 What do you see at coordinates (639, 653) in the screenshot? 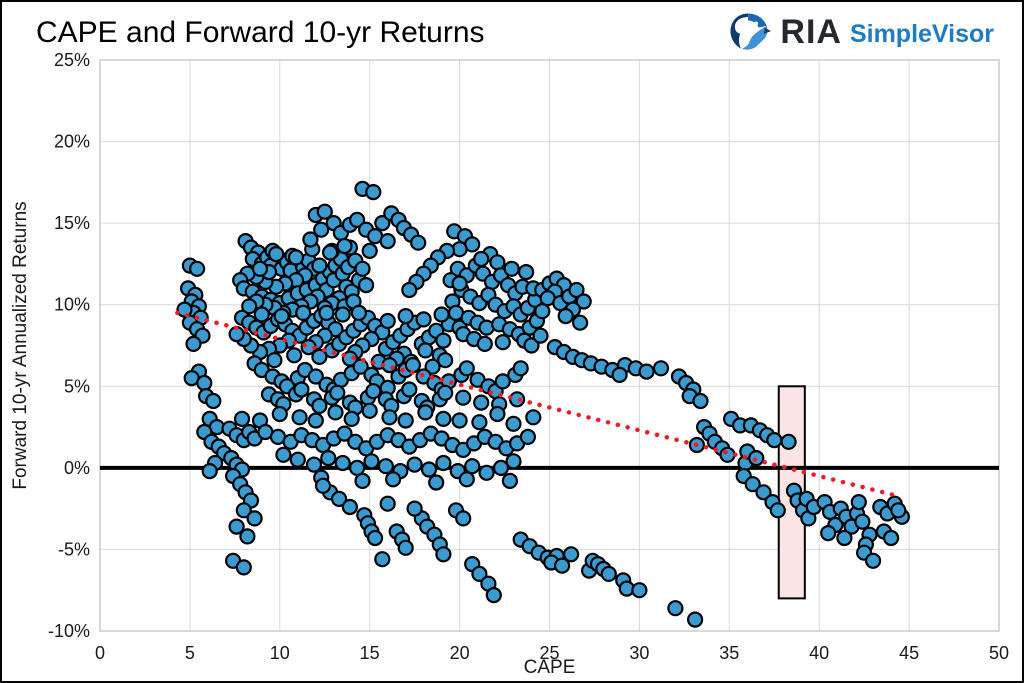
I see `x-tick-label: 30` at bounding box center [639, 653].